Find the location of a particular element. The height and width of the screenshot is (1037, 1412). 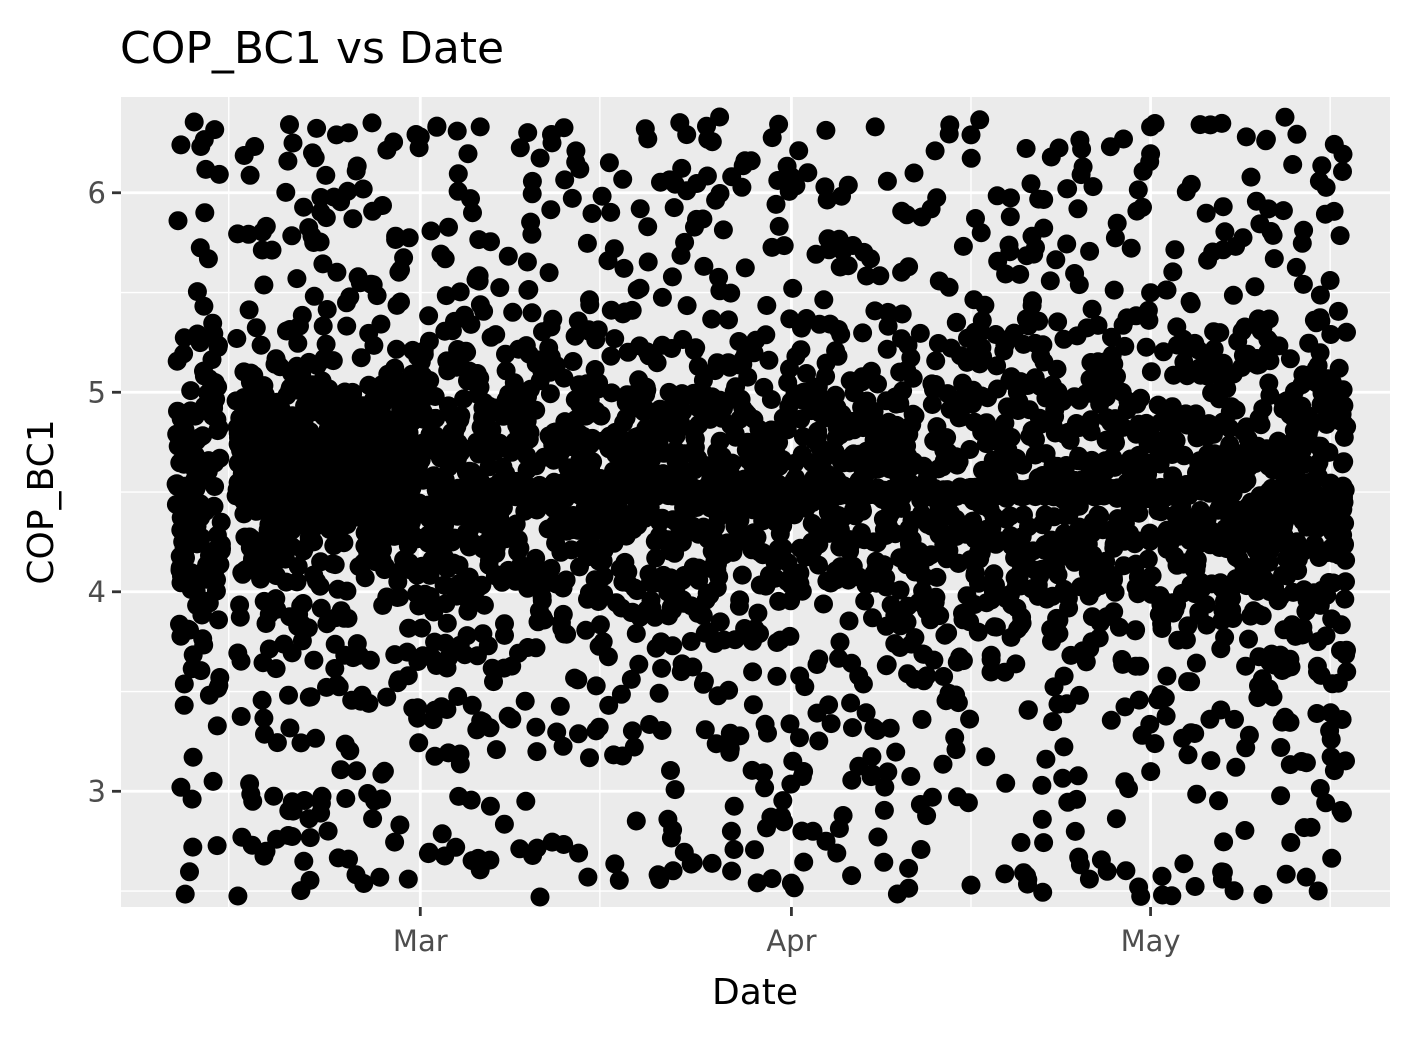

y-axis-title: COP_BC1 is located at coordinates (41, 501).